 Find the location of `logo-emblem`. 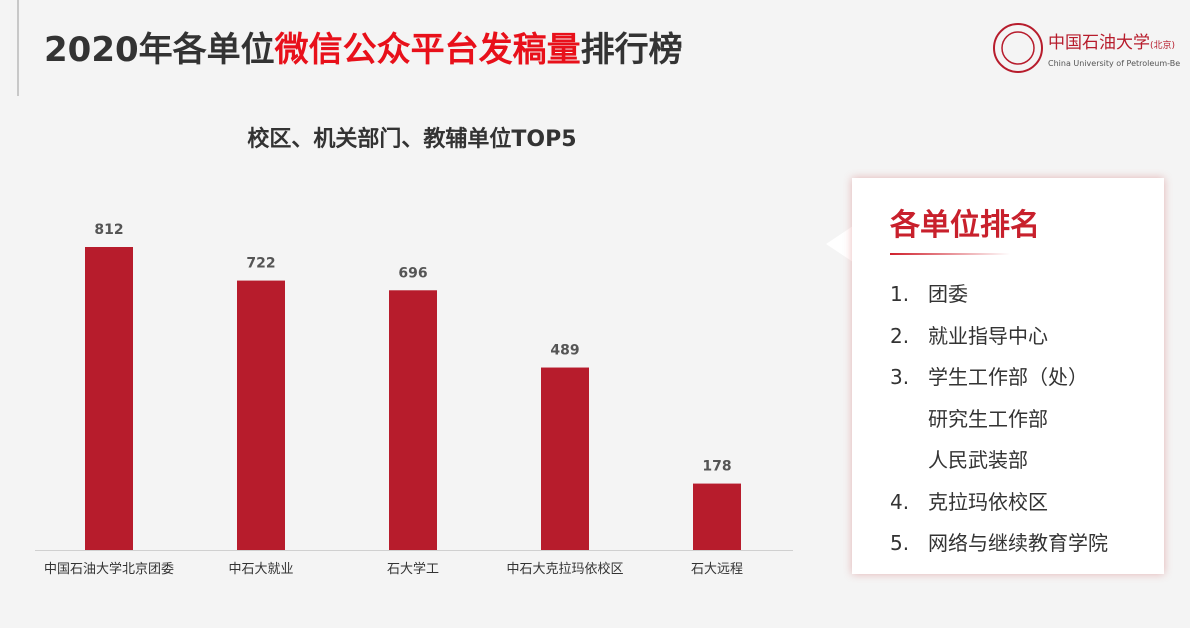

logo-emblem is located at coordinates (1018, 48).